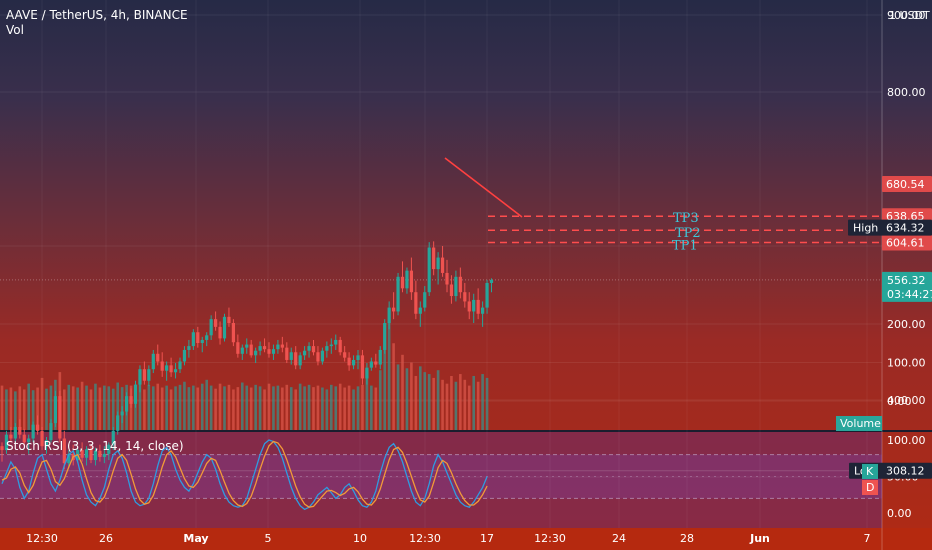  What do you see at coordinates (97, 15) in the screenshot?
I see `symbol-title: AAVE / TetherUS, 4h, BINANCE` at bounding box center [97, 15].